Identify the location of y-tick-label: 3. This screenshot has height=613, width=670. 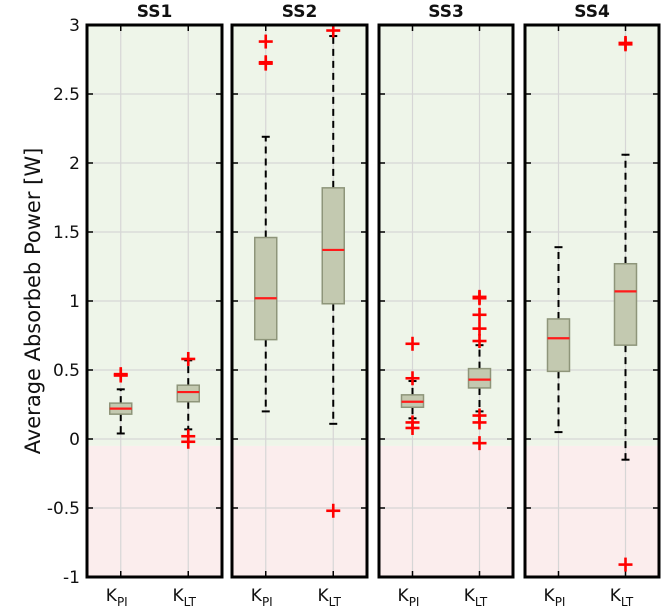
(74, 26).